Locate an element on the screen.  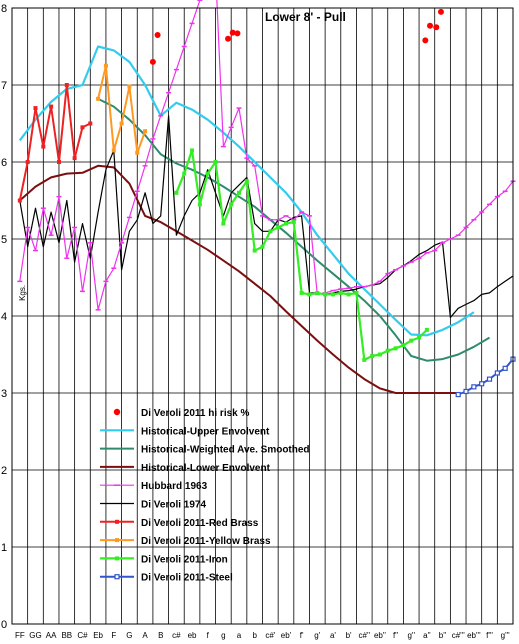
legend-item: Di Veroli 2011 hi risk % is located at coordinates (181, 413).